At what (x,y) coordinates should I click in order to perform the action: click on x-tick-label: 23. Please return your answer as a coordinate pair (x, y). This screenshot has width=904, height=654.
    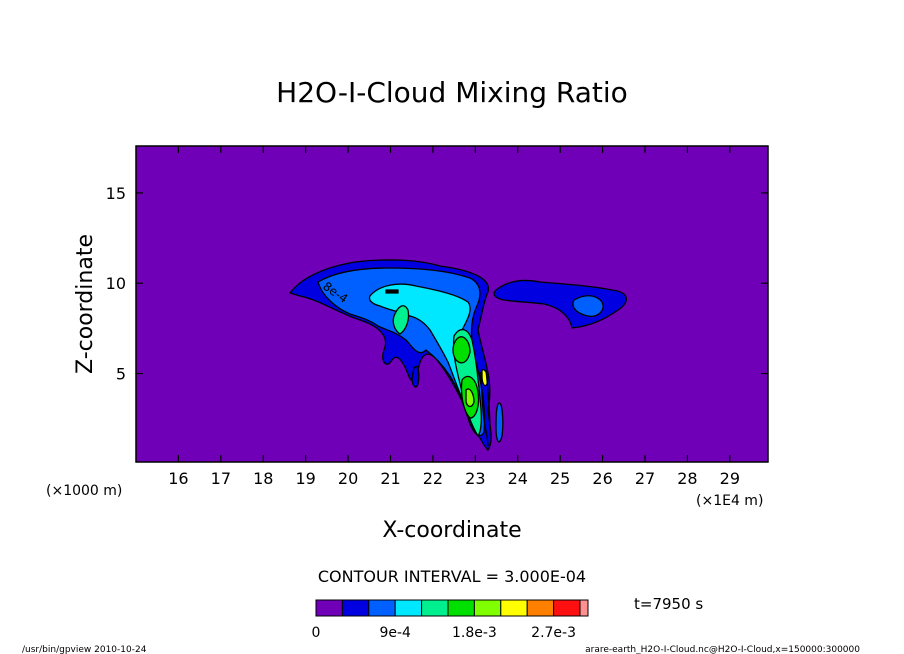
    Looking at the image, I should click on (475, 478).